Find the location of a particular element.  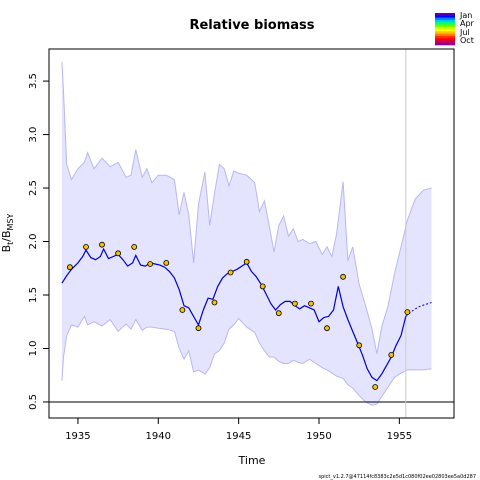

y-axis-title-base: B is located at coordinates (6, 249).